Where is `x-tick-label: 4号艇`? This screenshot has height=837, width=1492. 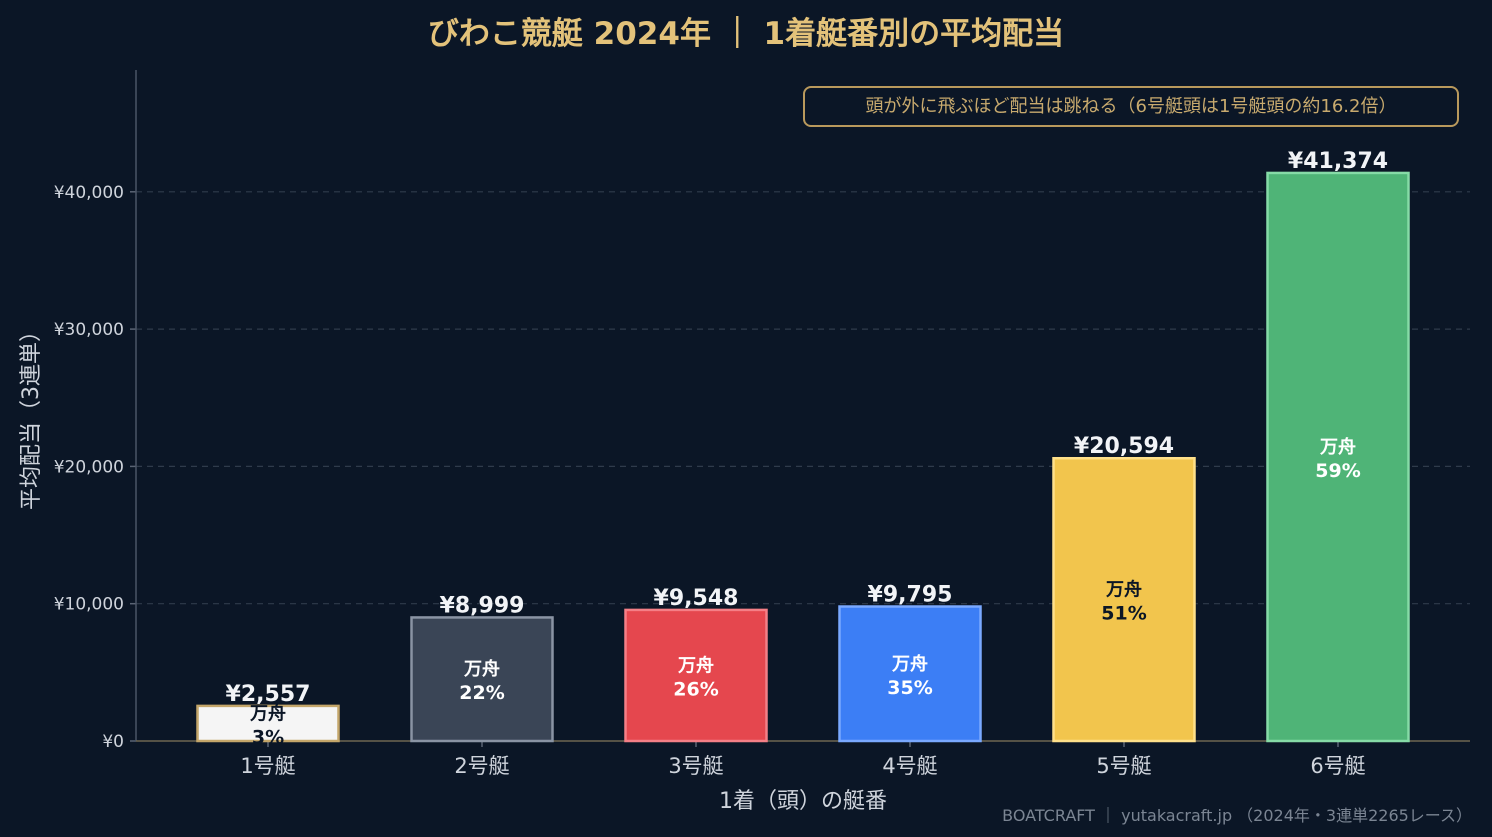 x-tick-label: 4号艇 is located at coordinates (909, 766).